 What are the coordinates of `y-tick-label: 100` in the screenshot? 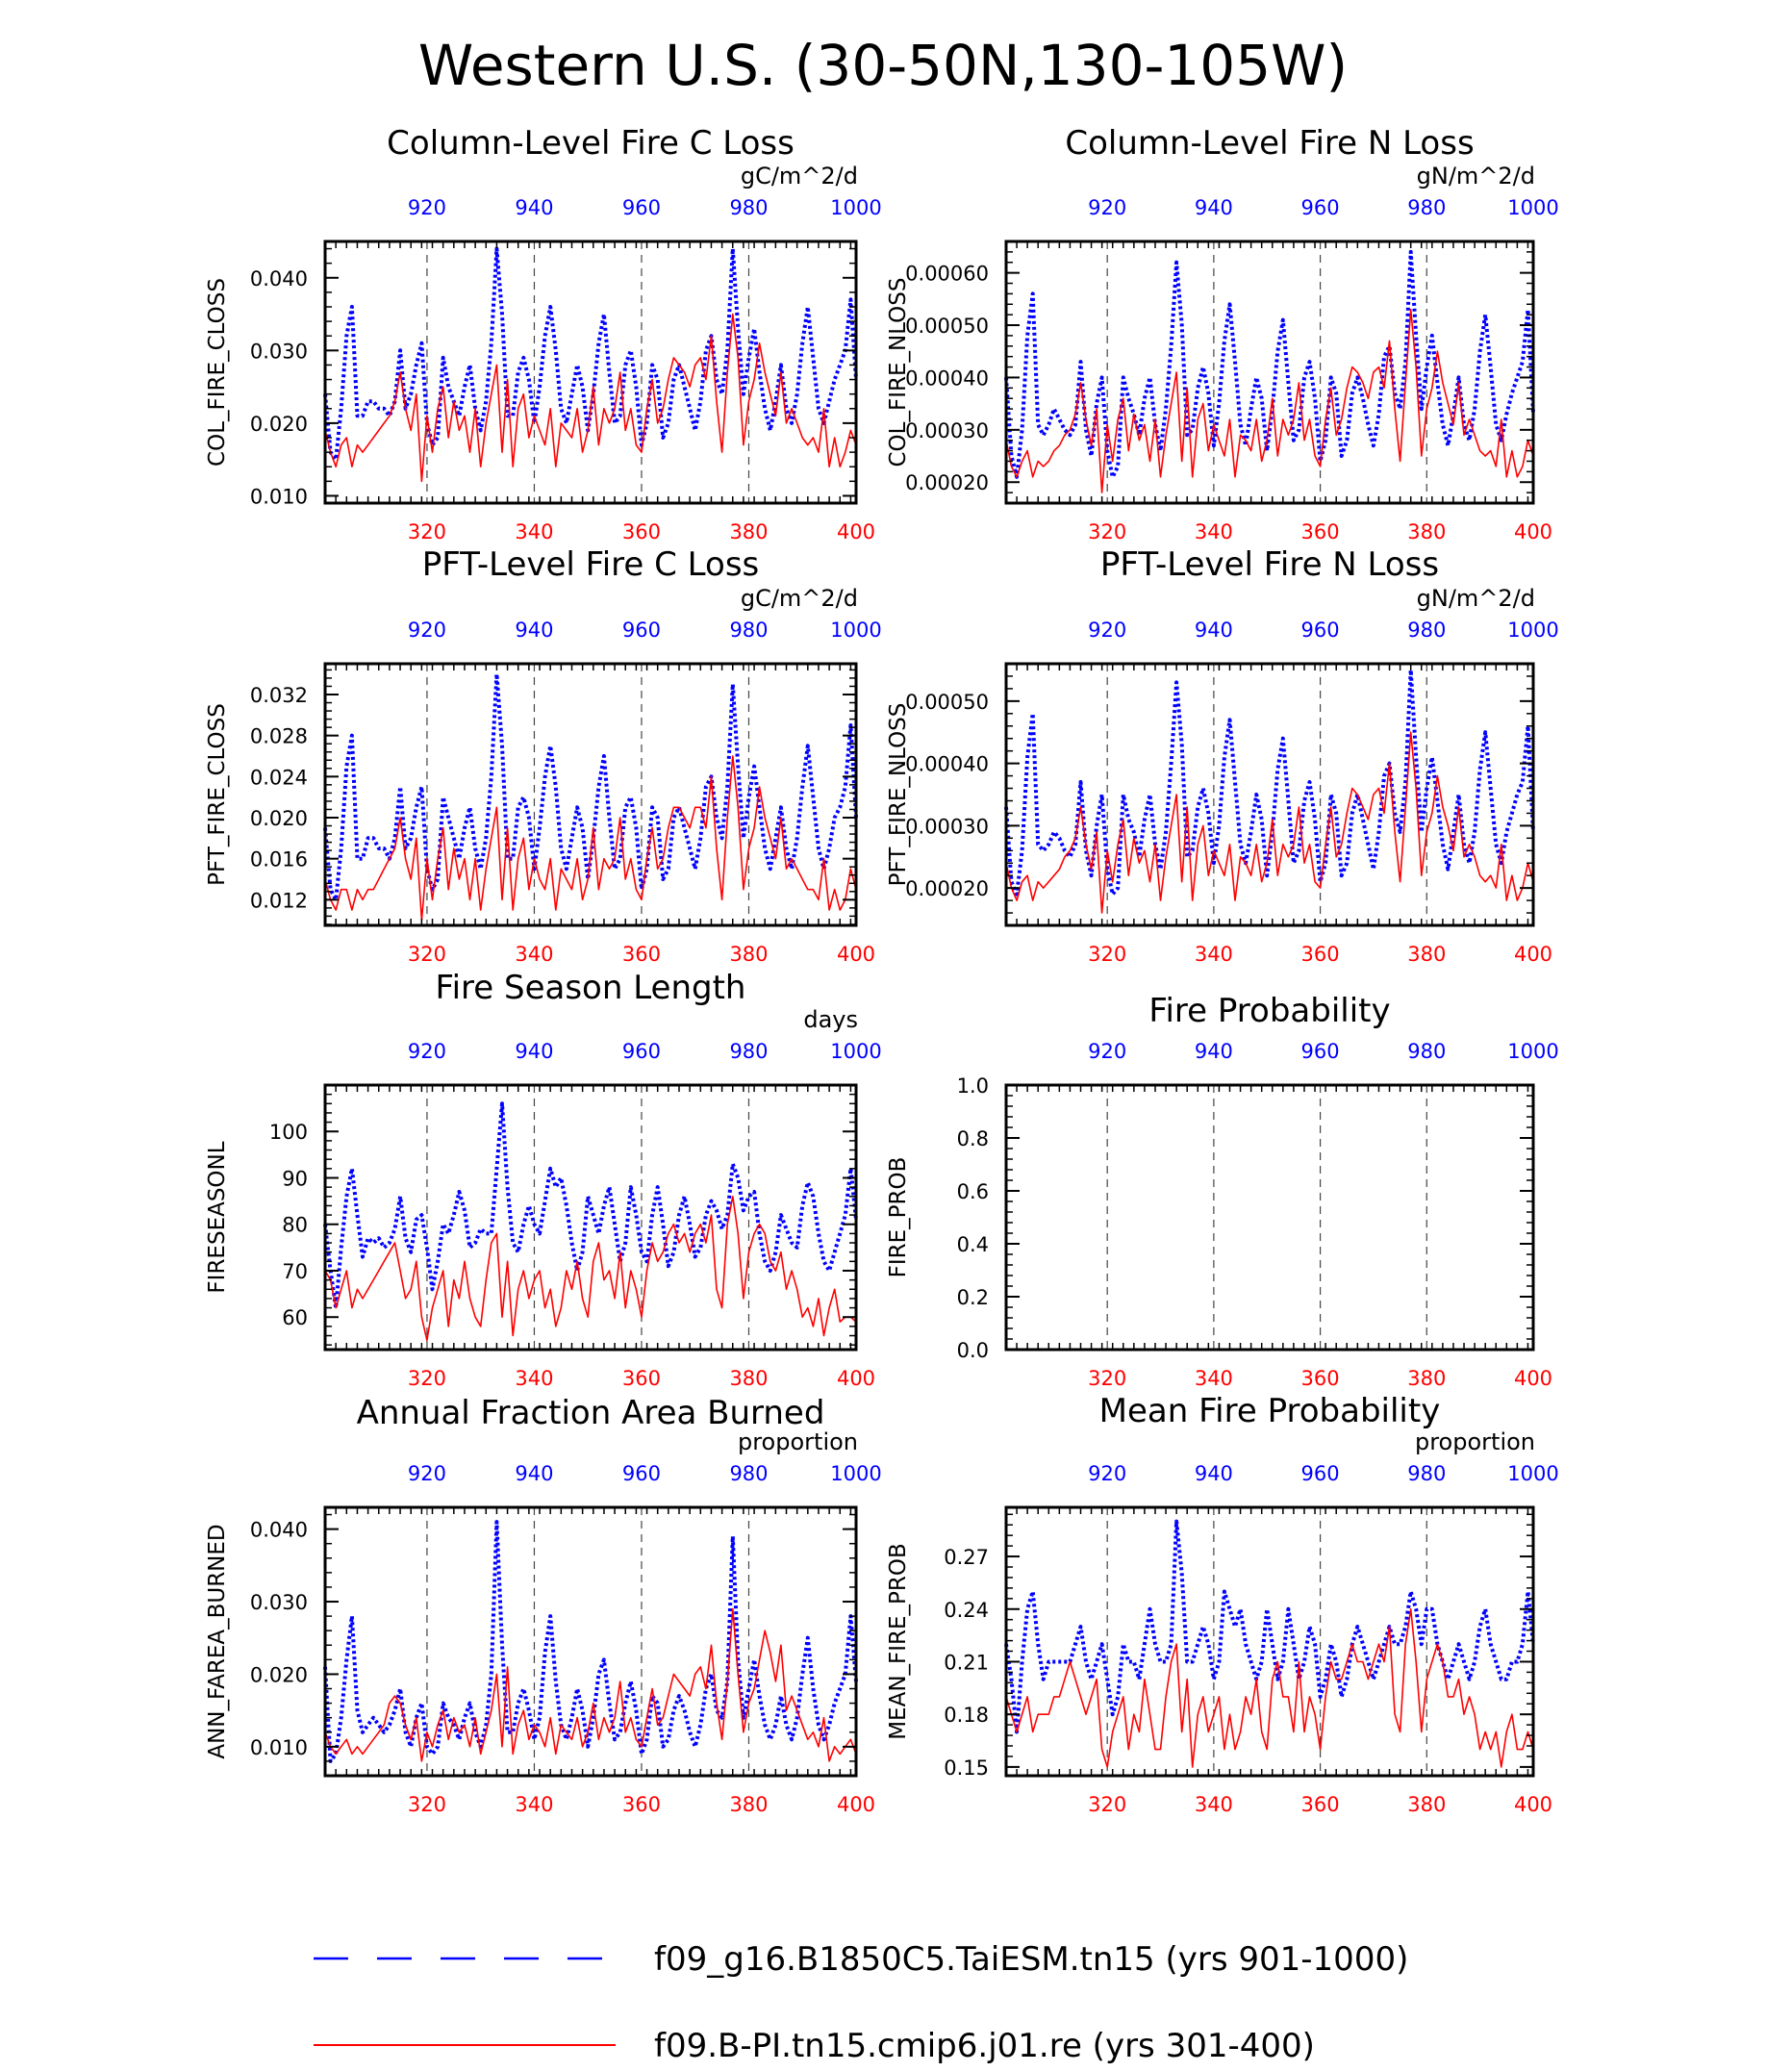 It's located at (288, 1132).